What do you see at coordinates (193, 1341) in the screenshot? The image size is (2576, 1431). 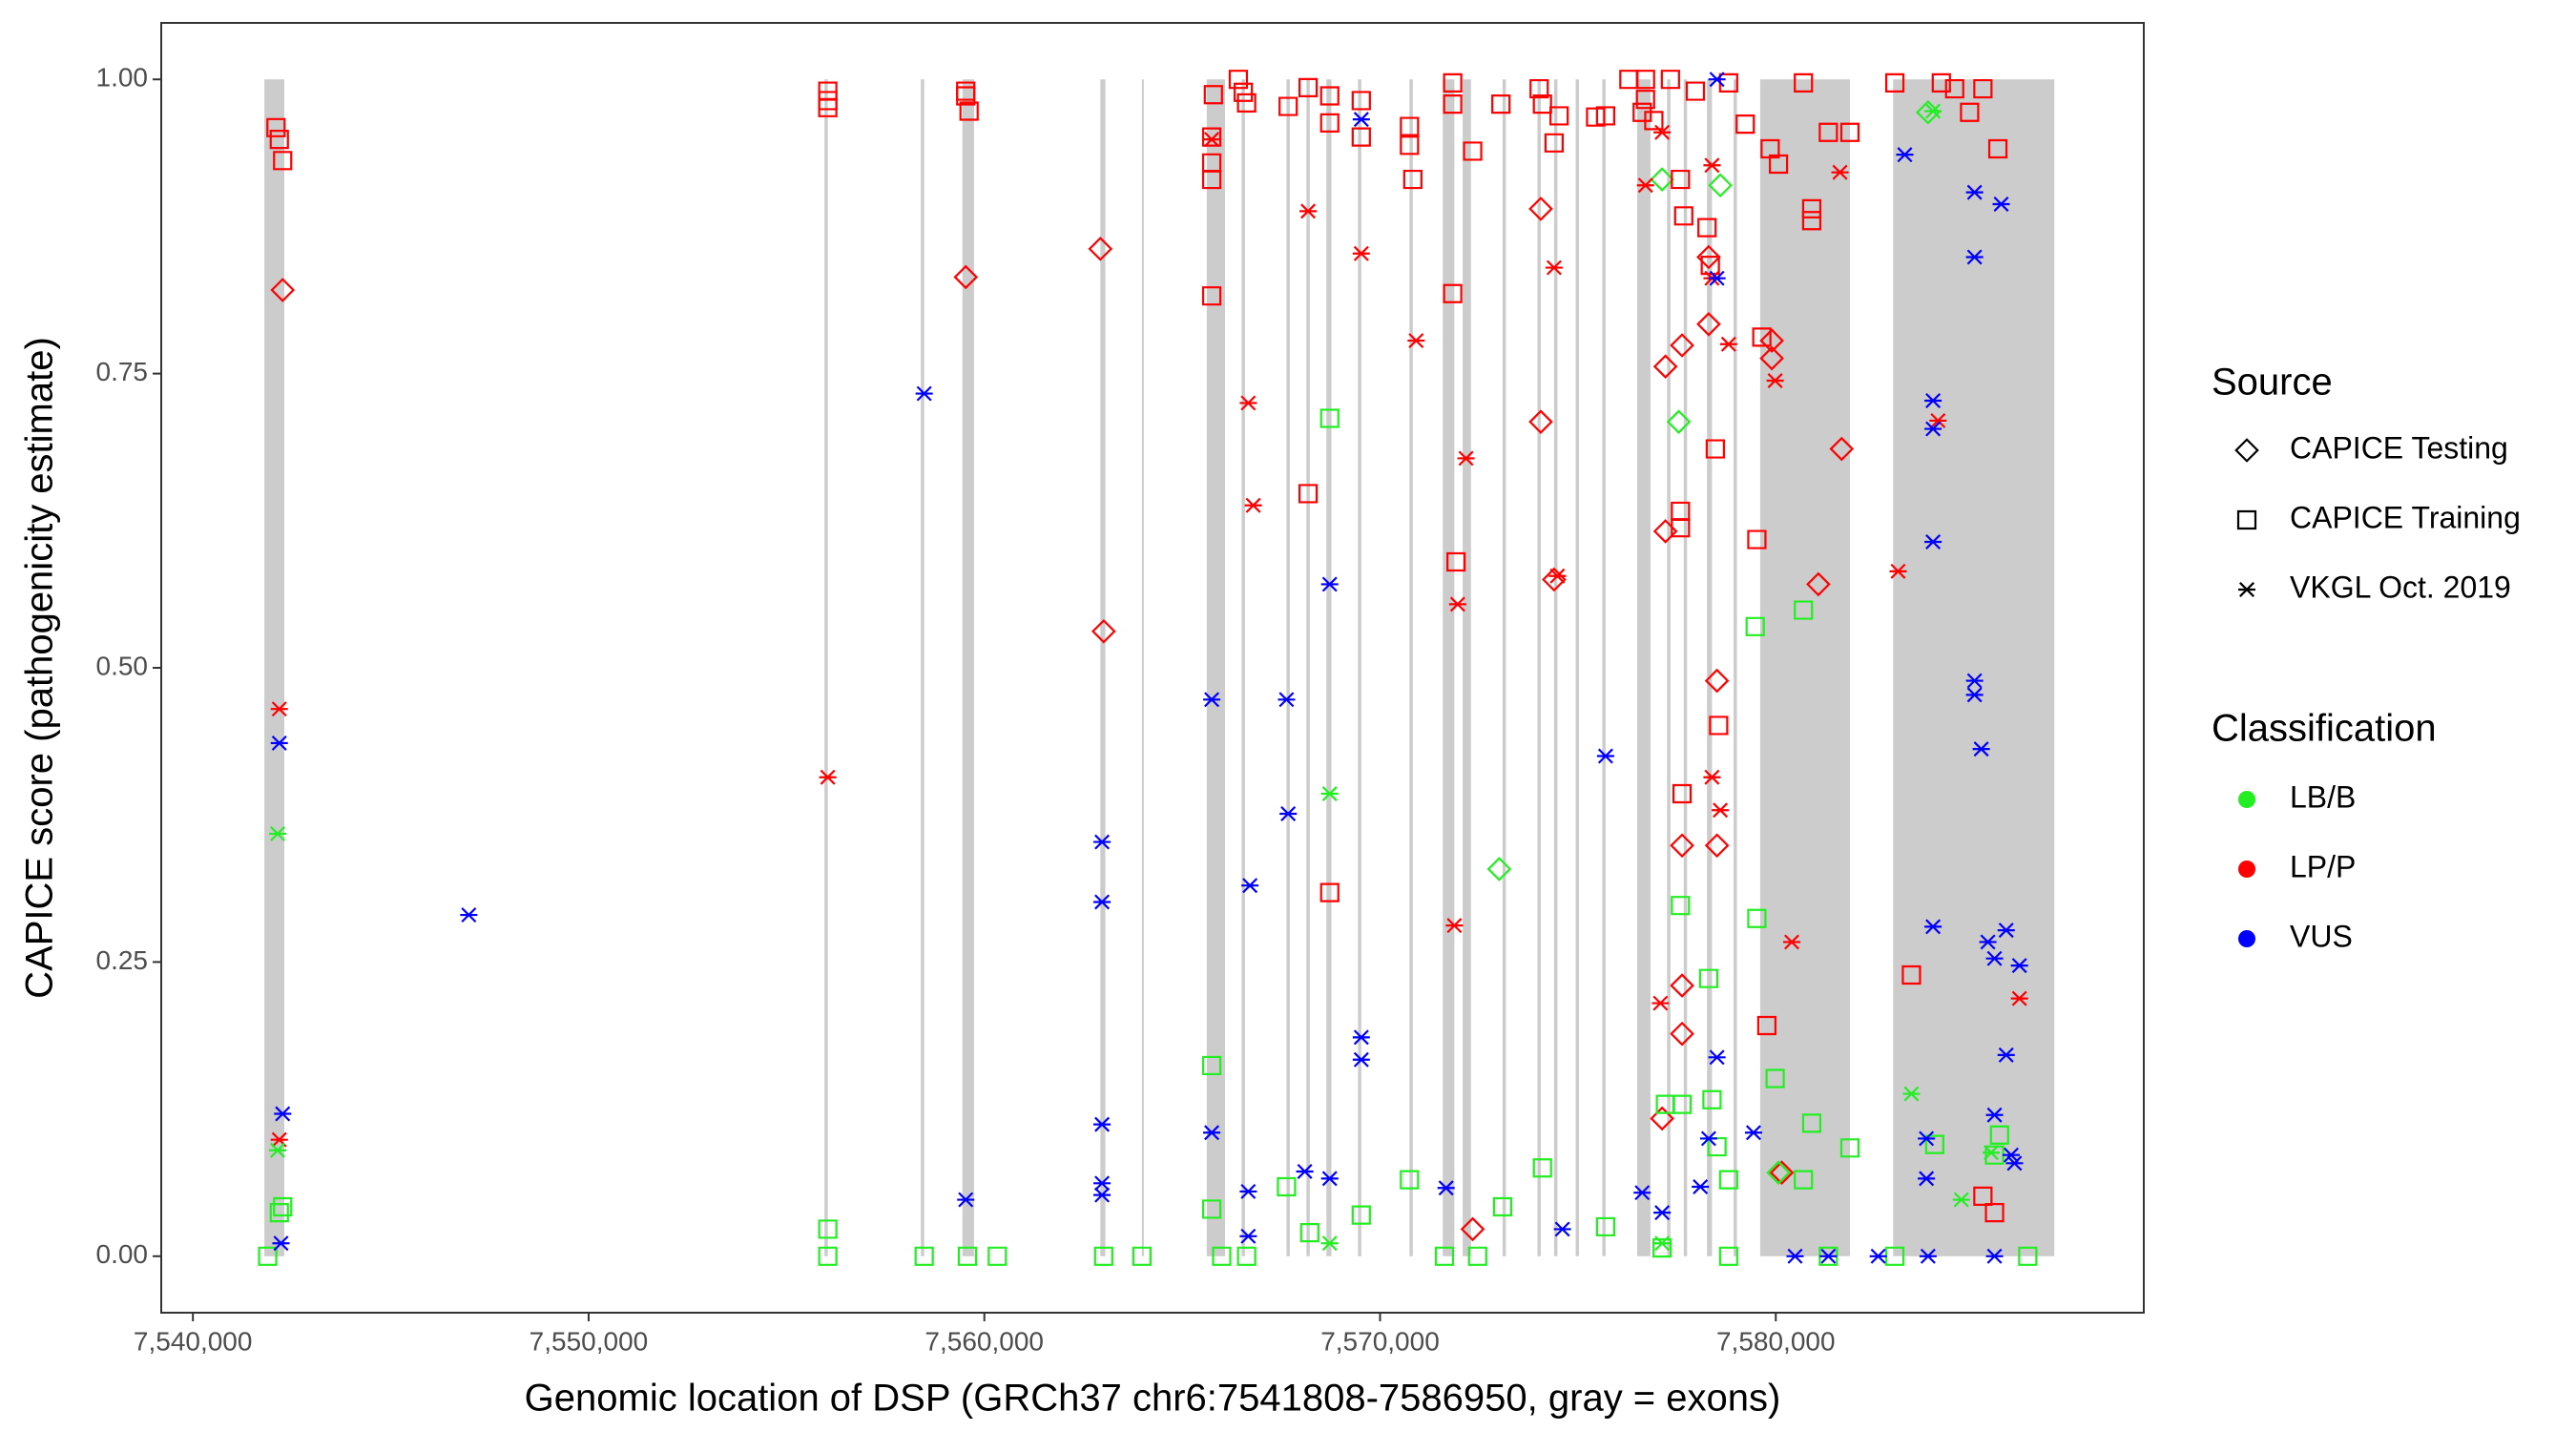 I see `x-tick-label: 7,540,000` at bounding box center [193, 1341].